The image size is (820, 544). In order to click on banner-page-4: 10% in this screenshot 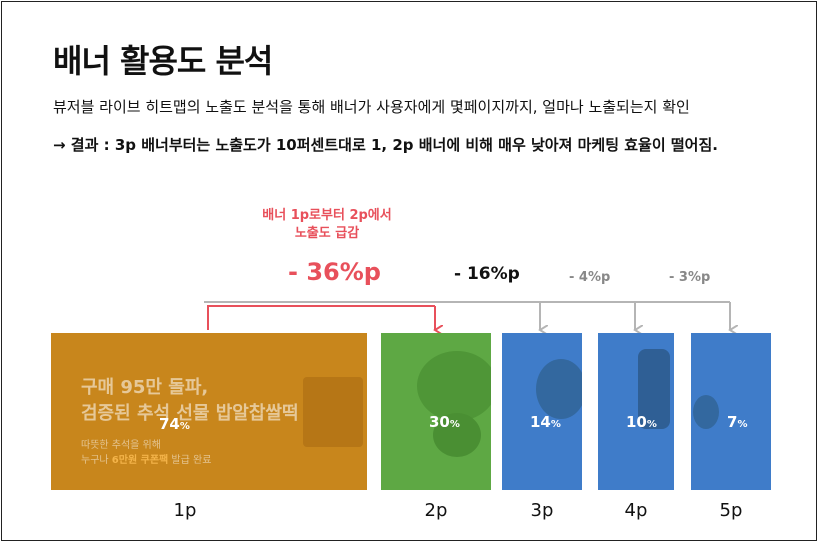, I will do `click(636, 411)`.